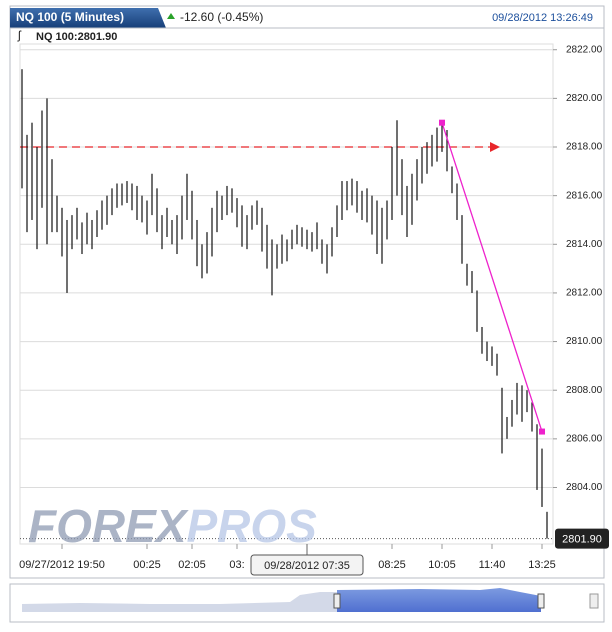 The height and width of the screenshot is (632, 612). I want to click on y-tick-label: 2808.00, so click(584, 390).